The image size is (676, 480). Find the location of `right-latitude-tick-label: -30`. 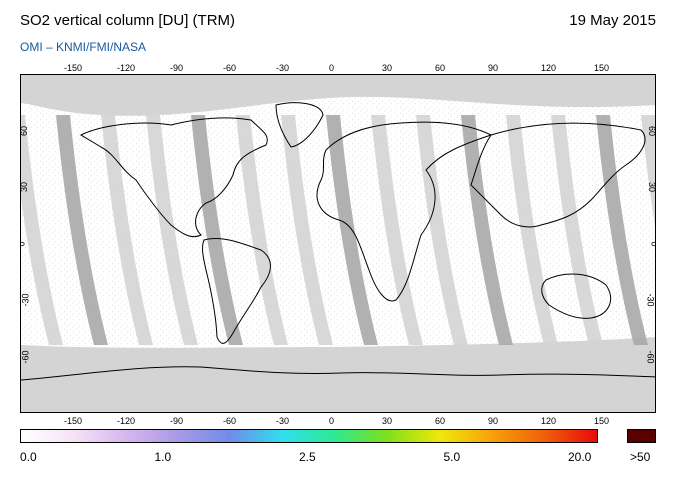

right-latitude-tick-label: -30 is located at coordinates (650, 300).